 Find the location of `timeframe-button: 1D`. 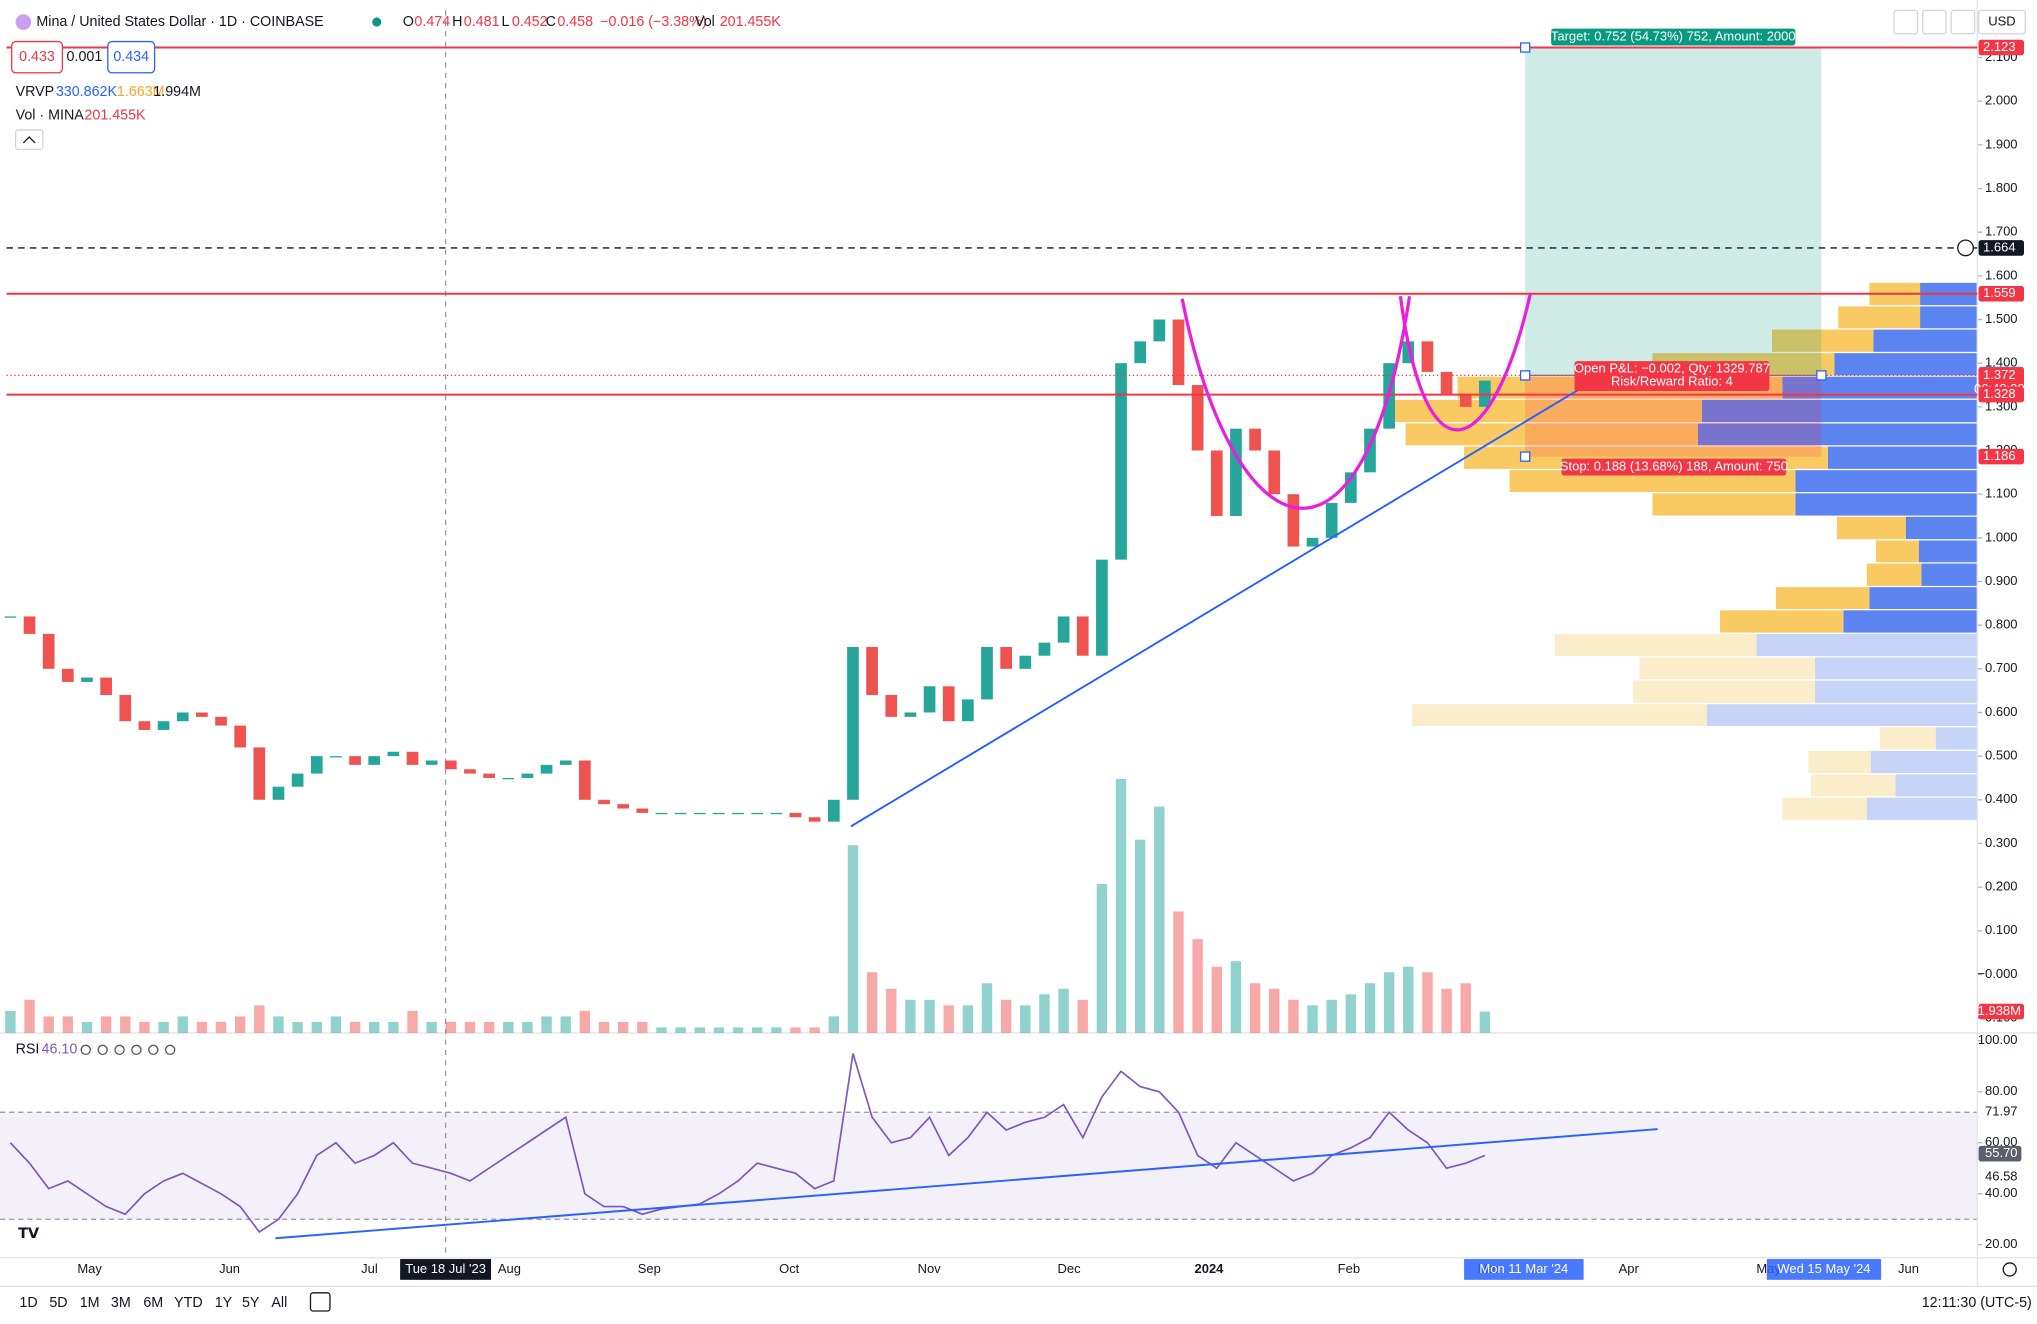

timeframe-button: 1D is located at coordinates (28, 1303).